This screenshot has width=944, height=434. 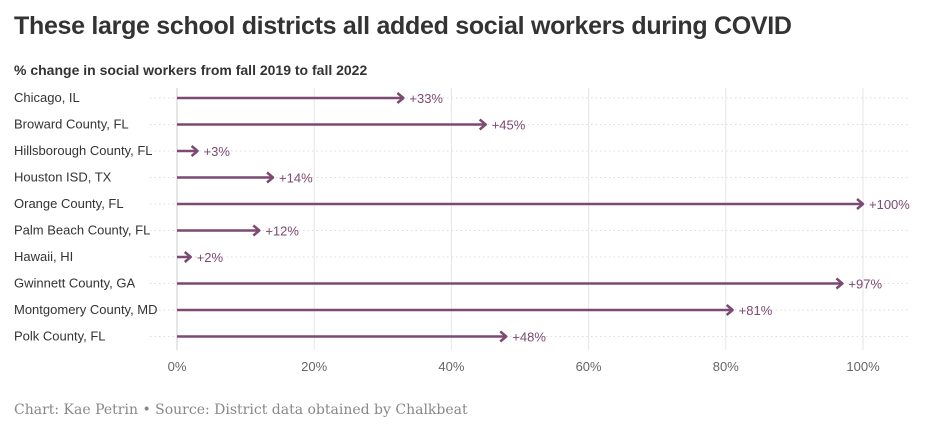 I want to click on data-label: +97%, so click(x=865, y=284).